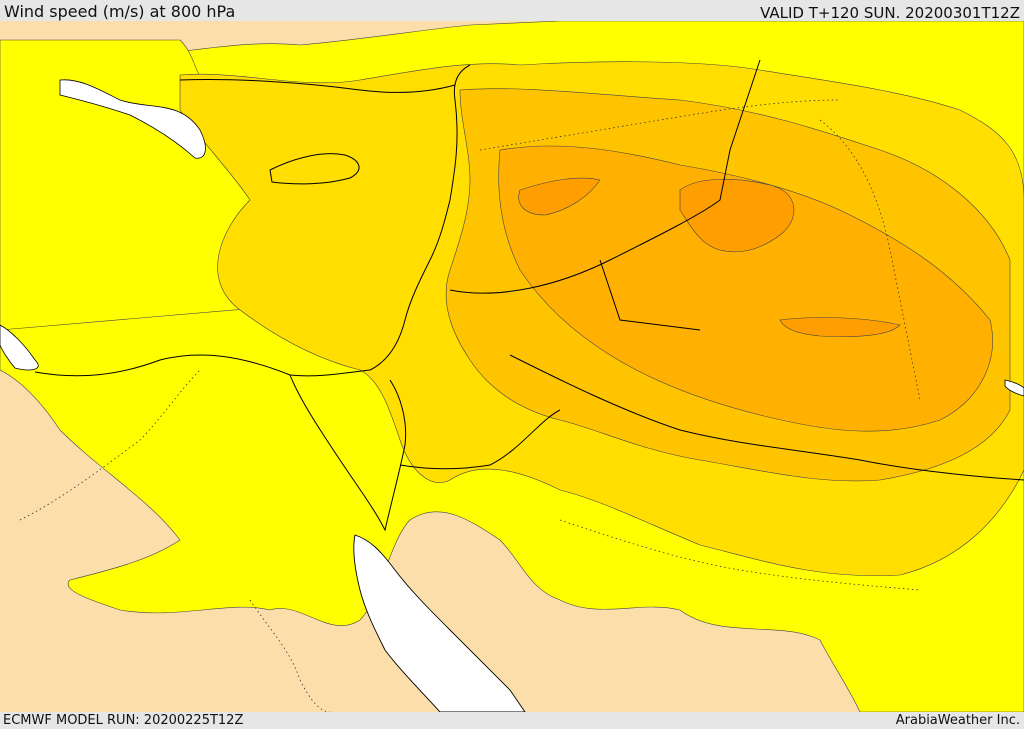 The width and height of the screenshot is (1024, 729). What do you see at coordinates (480, 439) in the screenshot?
I see `saudi-jordan-border` at bounding box center [480, 439].